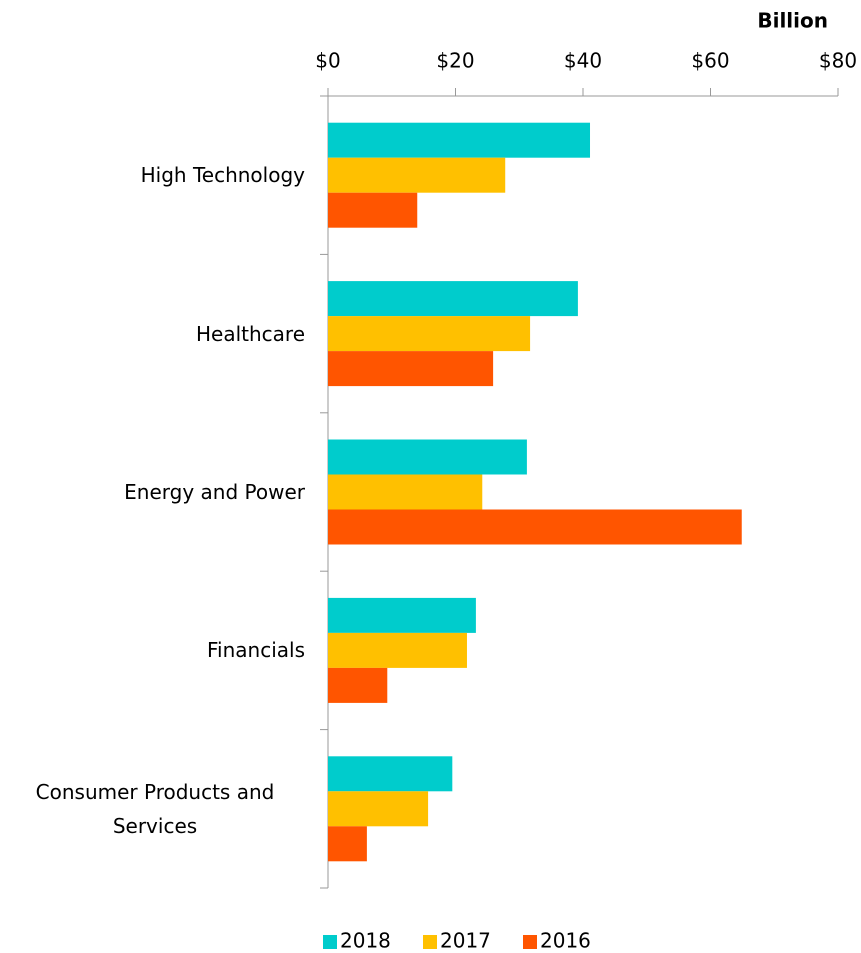 Image resolution: width=861 pixels, height=953 pixels. I want to click on y-tick-label: Energy and Power, so click(214, 492).